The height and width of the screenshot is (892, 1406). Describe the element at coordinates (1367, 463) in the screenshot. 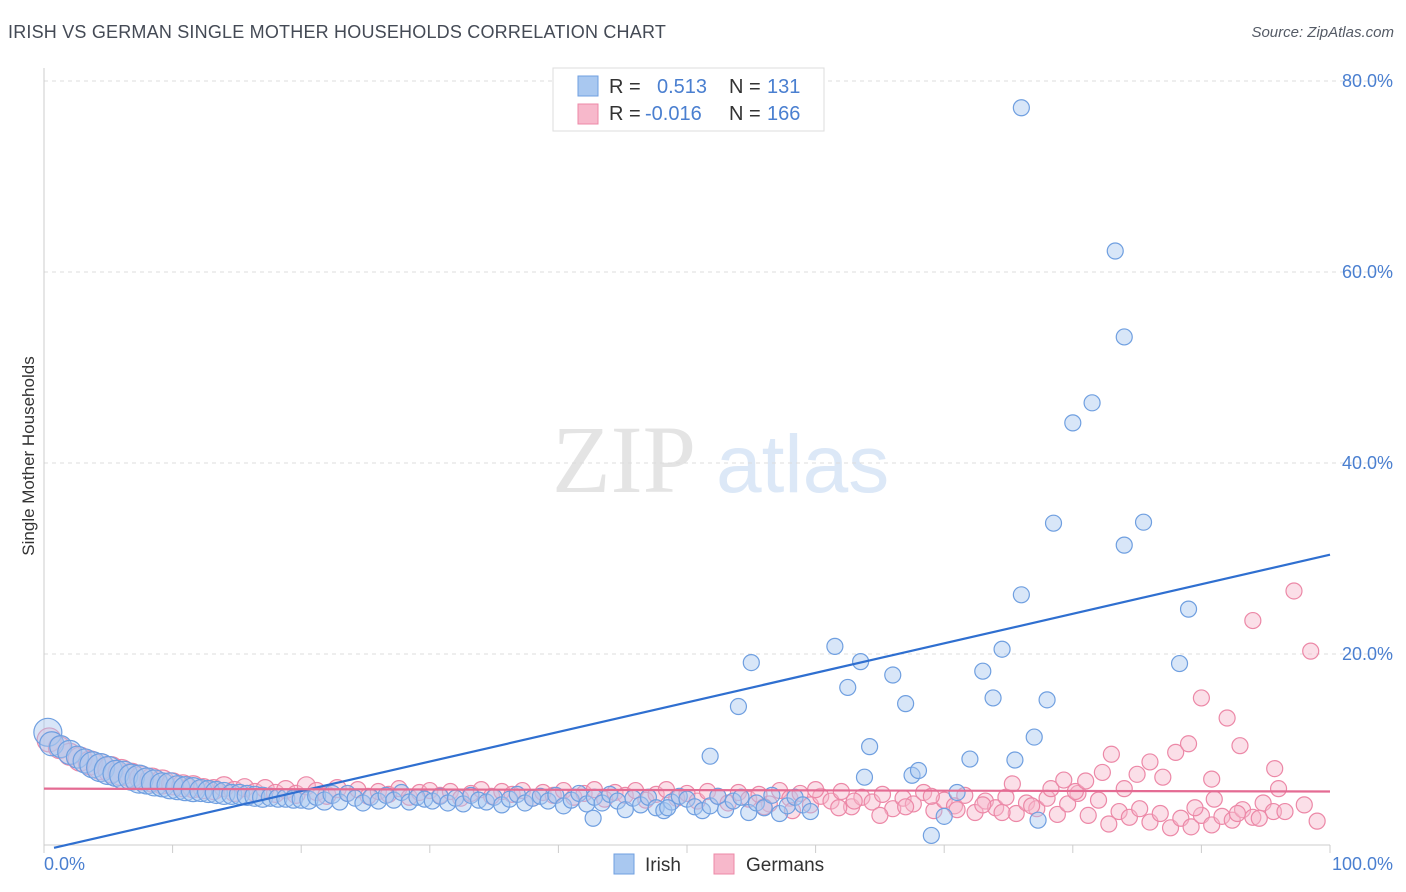

I see `y-tick-label: 40.0%` at that location.